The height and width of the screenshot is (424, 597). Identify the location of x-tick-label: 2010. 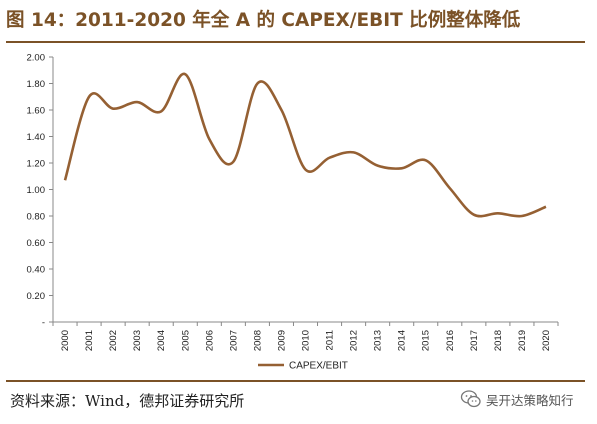
(306, 340).